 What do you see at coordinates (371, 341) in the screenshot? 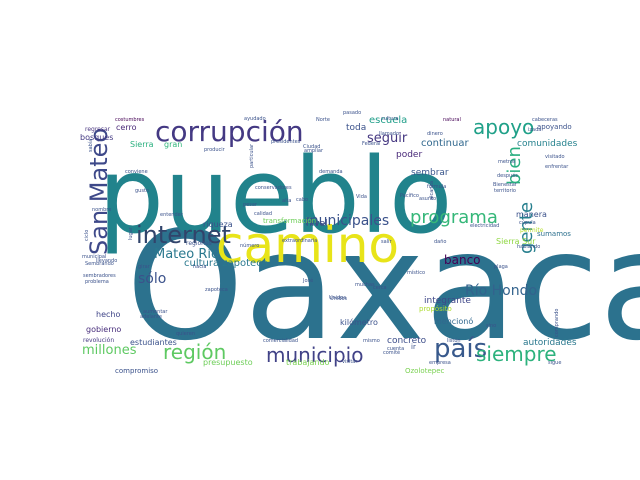
I see `word-119: mismo` at bounding box center [371, 341].